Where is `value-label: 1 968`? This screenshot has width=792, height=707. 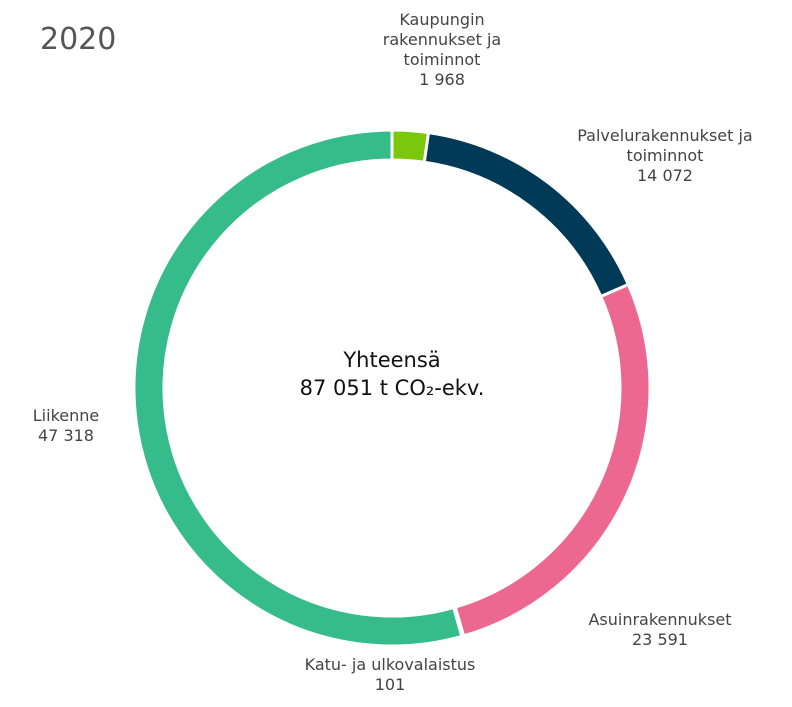 value-label: 1 968 is located at coordinates (442, 79).